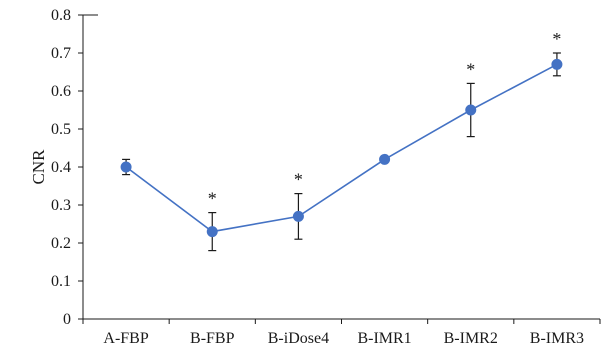 Image resolution: width=607 pixels, height=351 pixels. Describe the element at coordinates (384, 338) in the screenshot. I see `x-tick-label: B-IMR1` at that location.